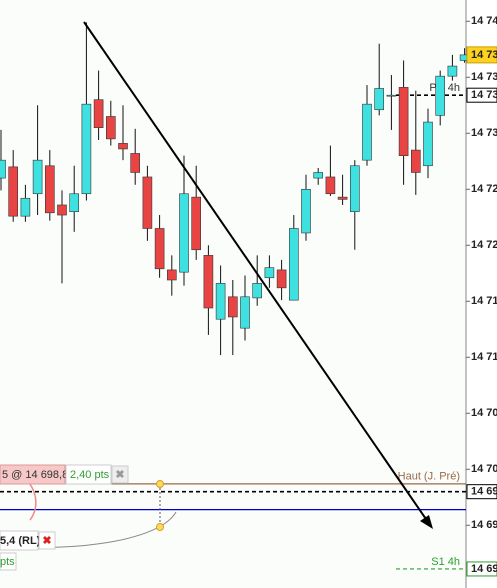 This screenshot has width=497, height=588. I want to click on entry-pts: 2,40 pts, so click(90, 475).